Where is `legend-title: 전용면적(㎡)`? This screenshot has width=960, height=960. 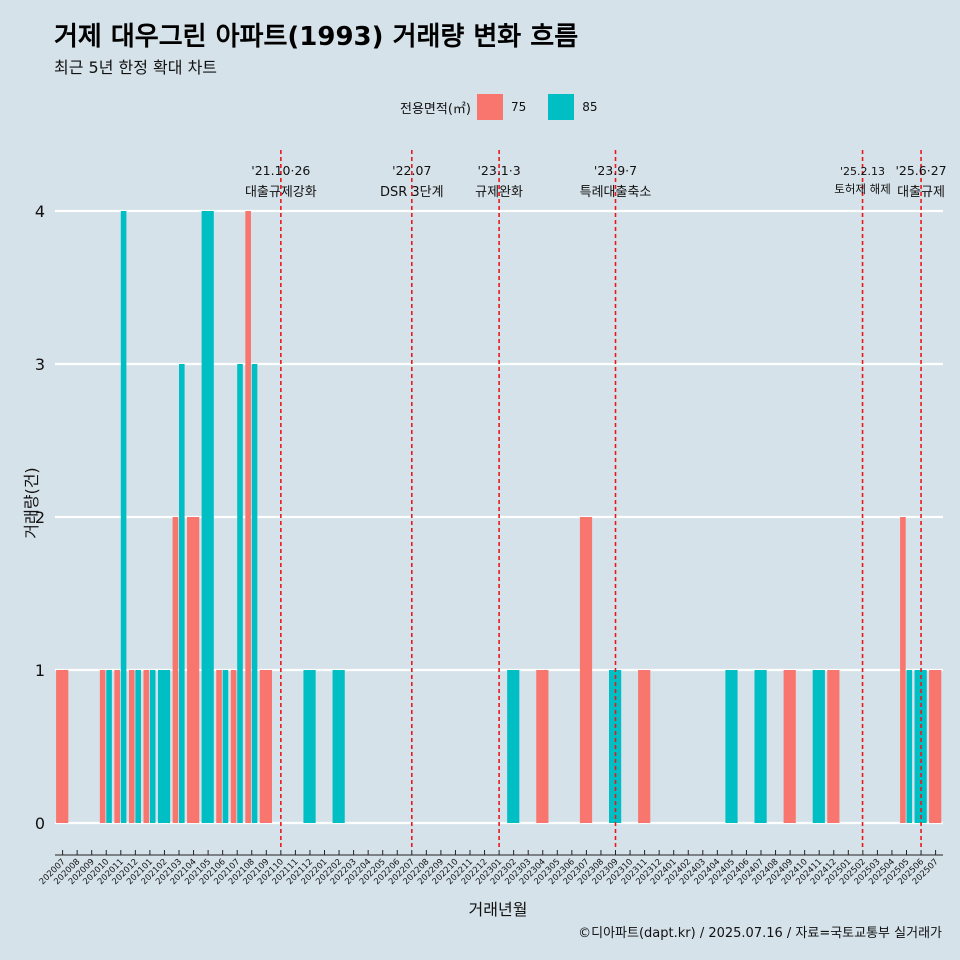
legend-title: 전용면적(㎡) is located at coordinates (435, 109).